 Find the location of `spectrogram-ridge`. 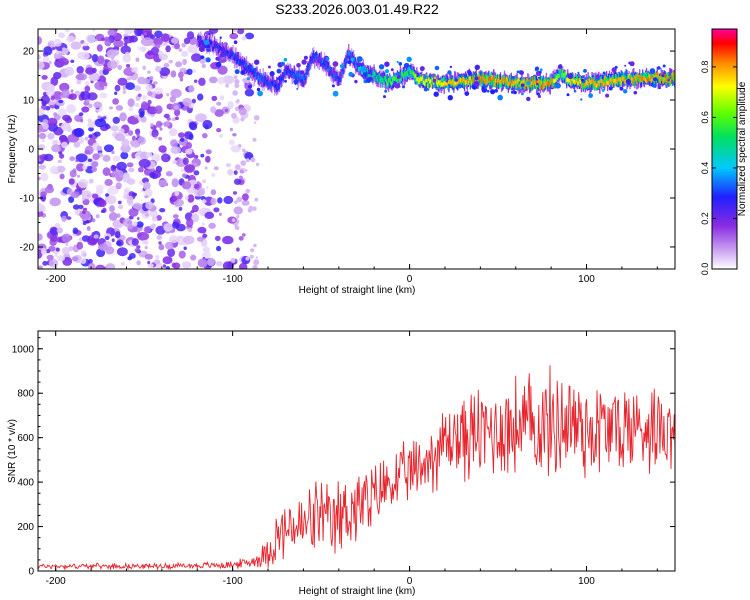

spectrogram-ridge is located at coordinates (436, 66).